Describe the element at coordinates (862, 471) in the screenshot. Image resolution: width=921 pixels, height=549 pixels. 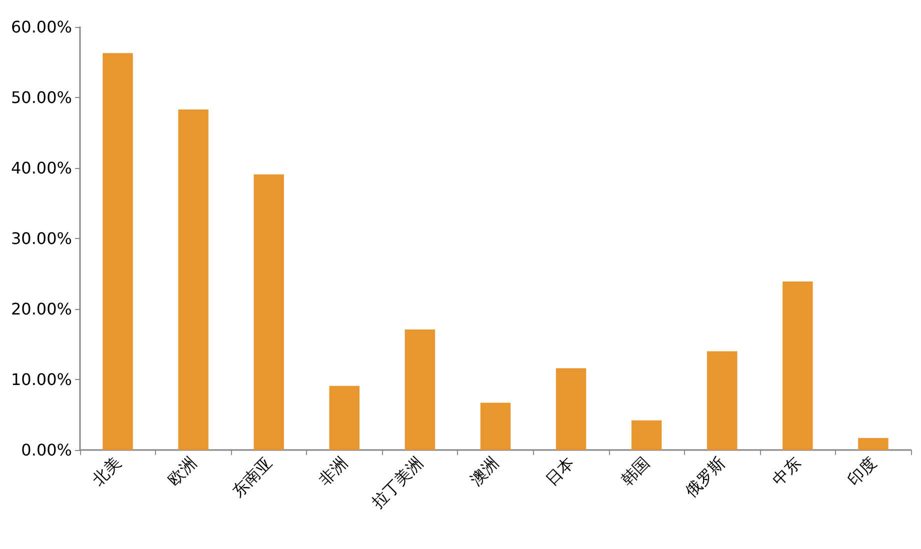
I see `x-tick-label: 印度` at that location.